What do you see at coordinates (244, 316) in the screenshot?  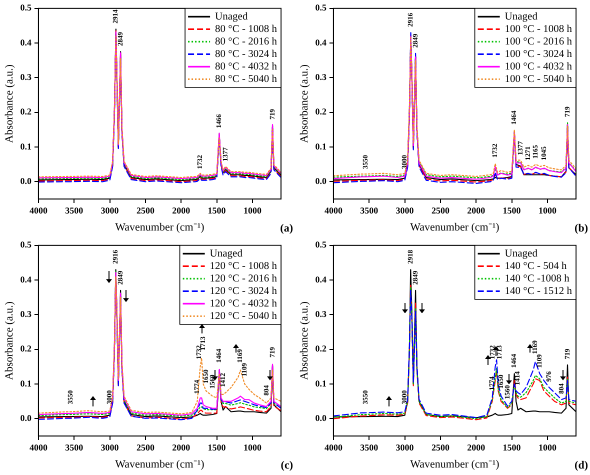 I see `legend-label: 120 °C - 5040 h` at bounding box center [244, 316].